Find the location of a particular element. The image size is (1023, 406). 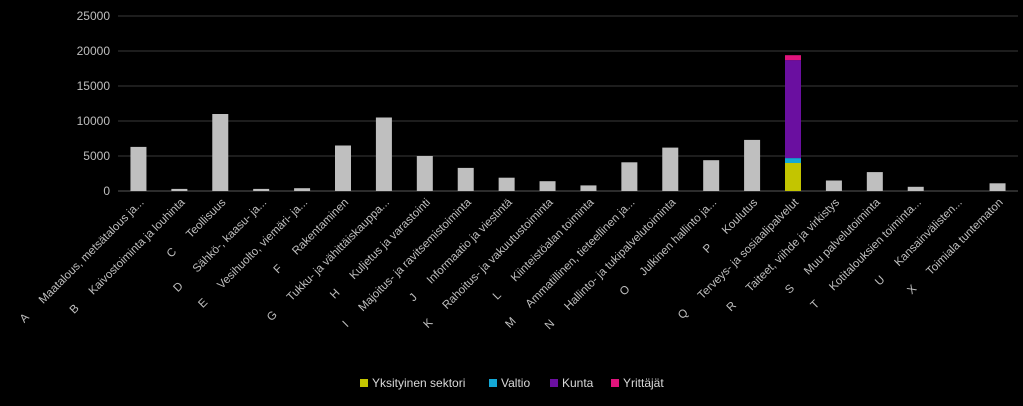

bar-segment-valtio is located at coordinates (793, 160).